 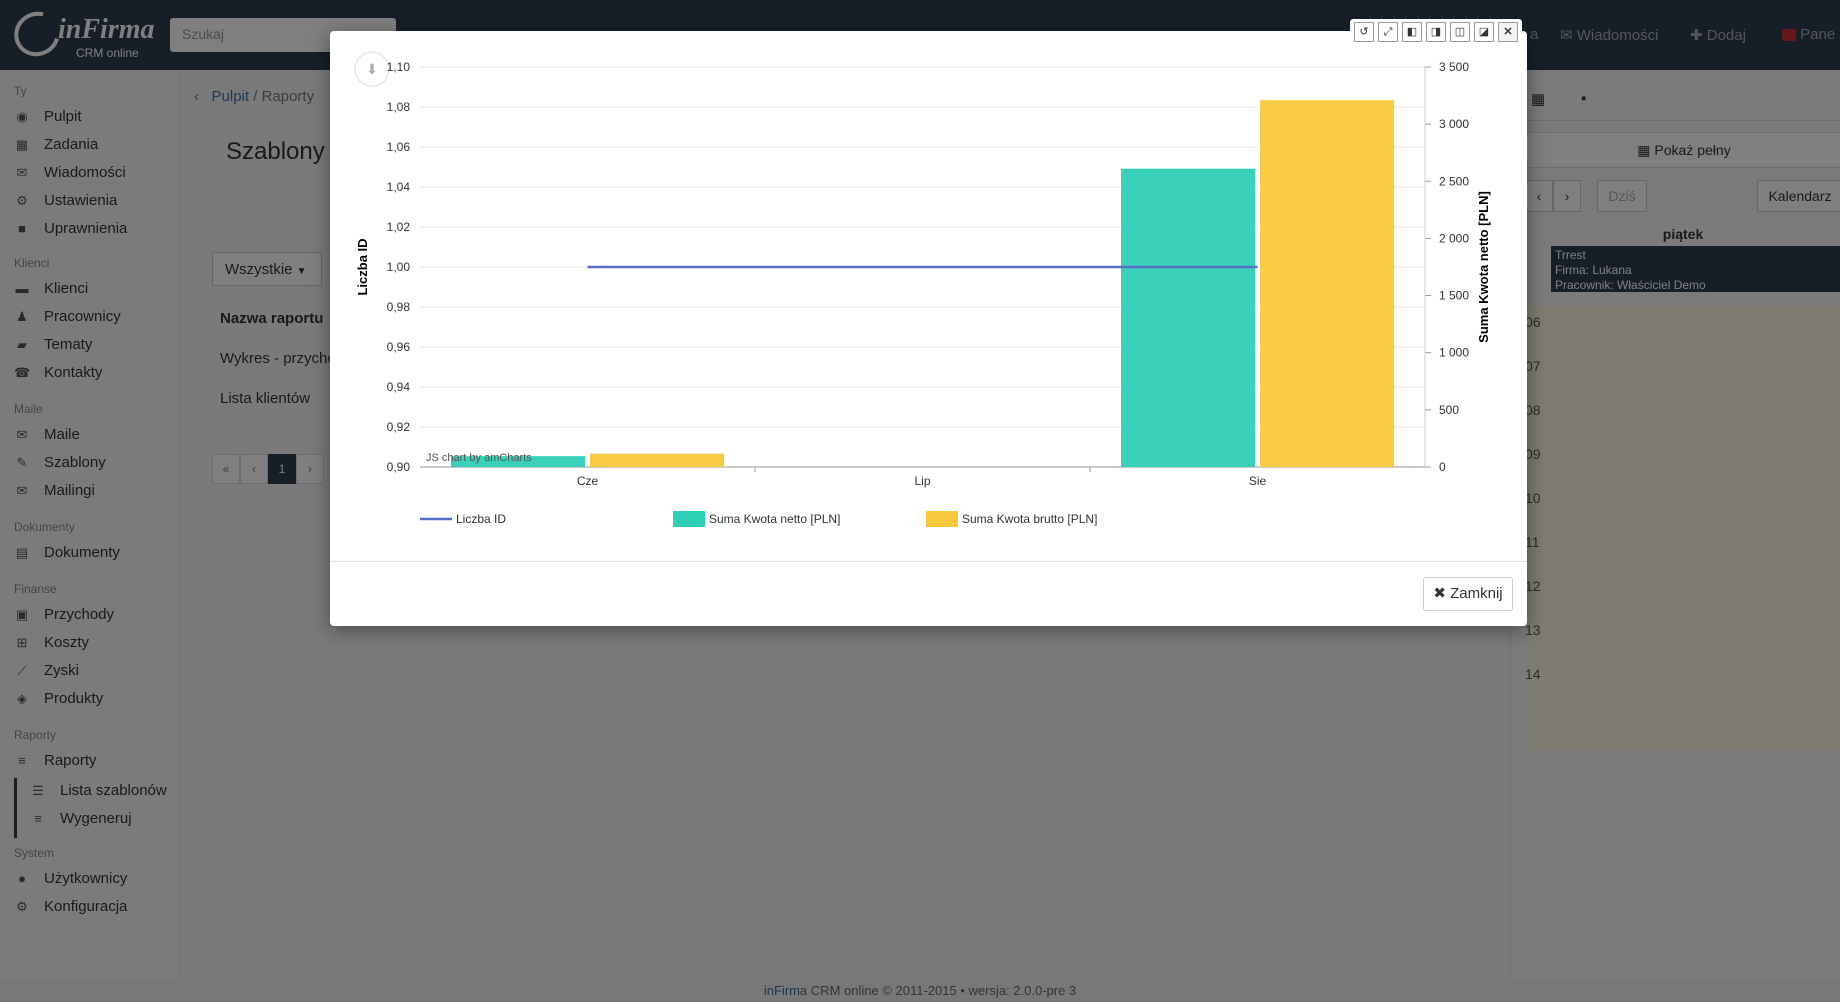 I want to click on close-icon: ✖, so click(x=1442, y=593).